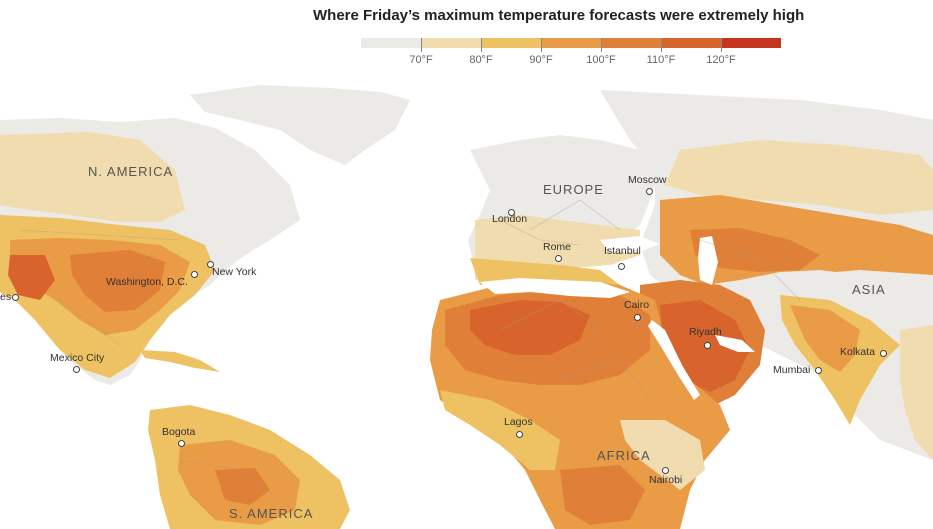 The image size is (933, 529). I want to click on mediterranean-sea, so click(555, 288).